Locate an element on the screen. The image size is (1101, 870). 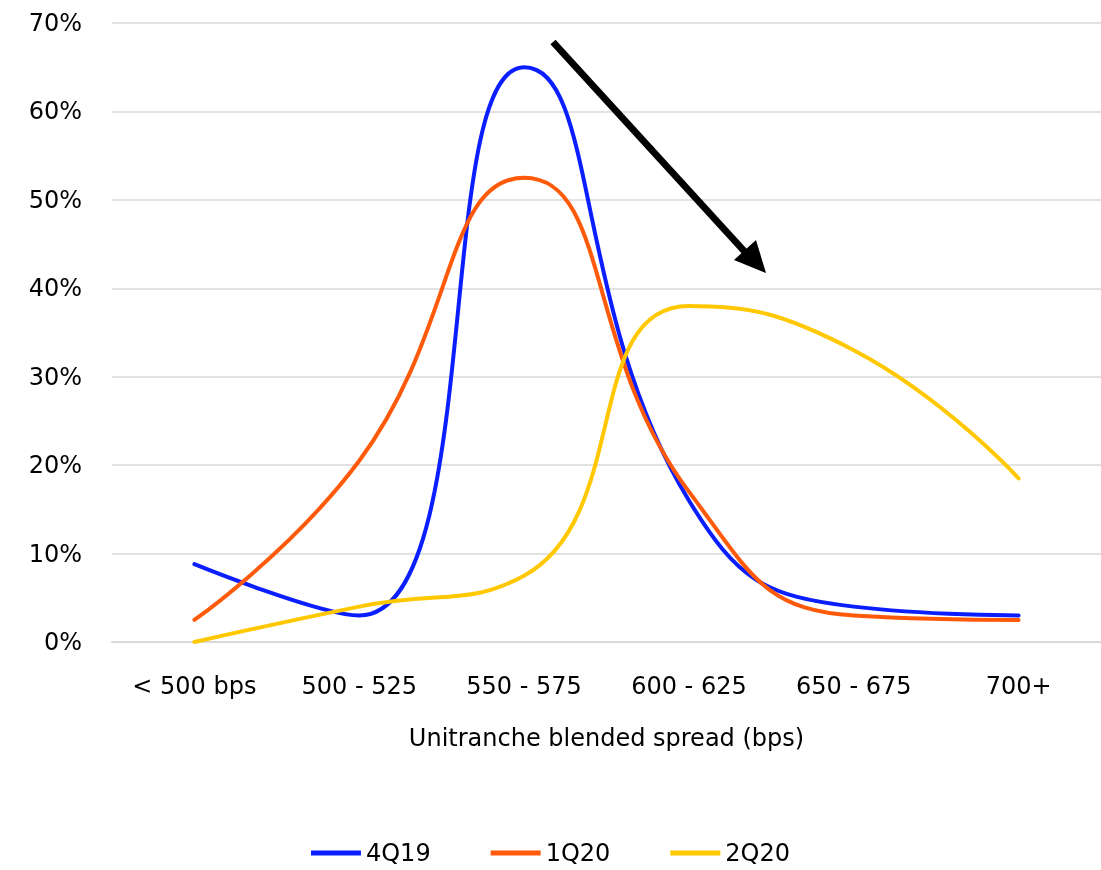
y-tick-label: 40% is located at coordinates (55, 288).